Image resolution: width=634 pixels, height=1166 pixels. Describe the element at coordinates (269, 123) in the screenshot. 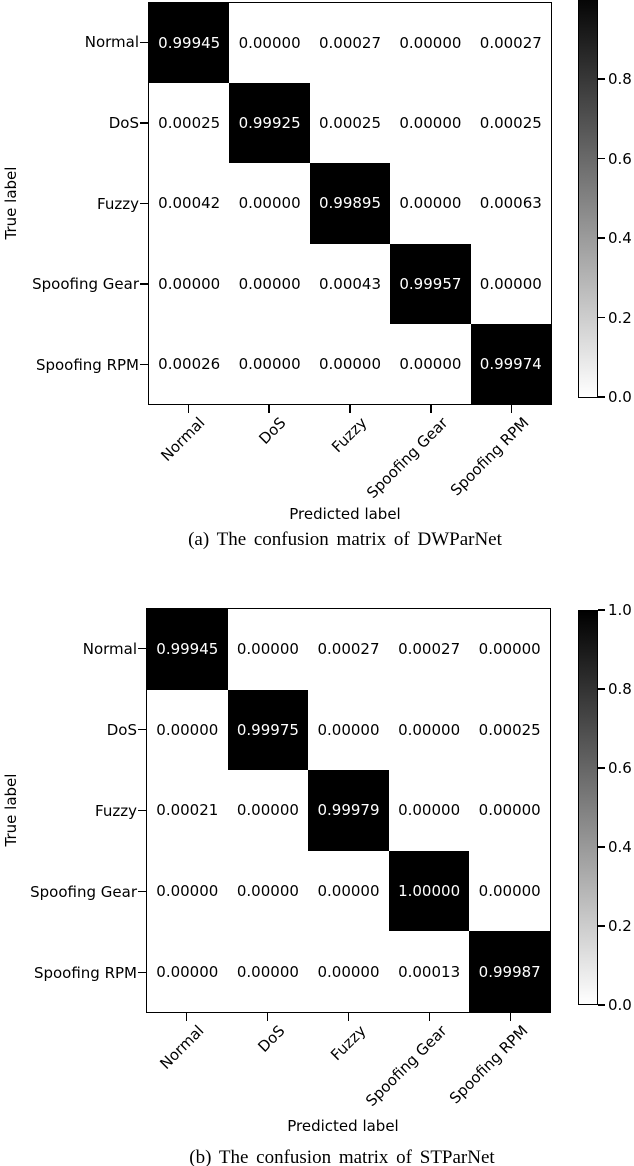

I see `matrix-cell: 0.99925` at that location.